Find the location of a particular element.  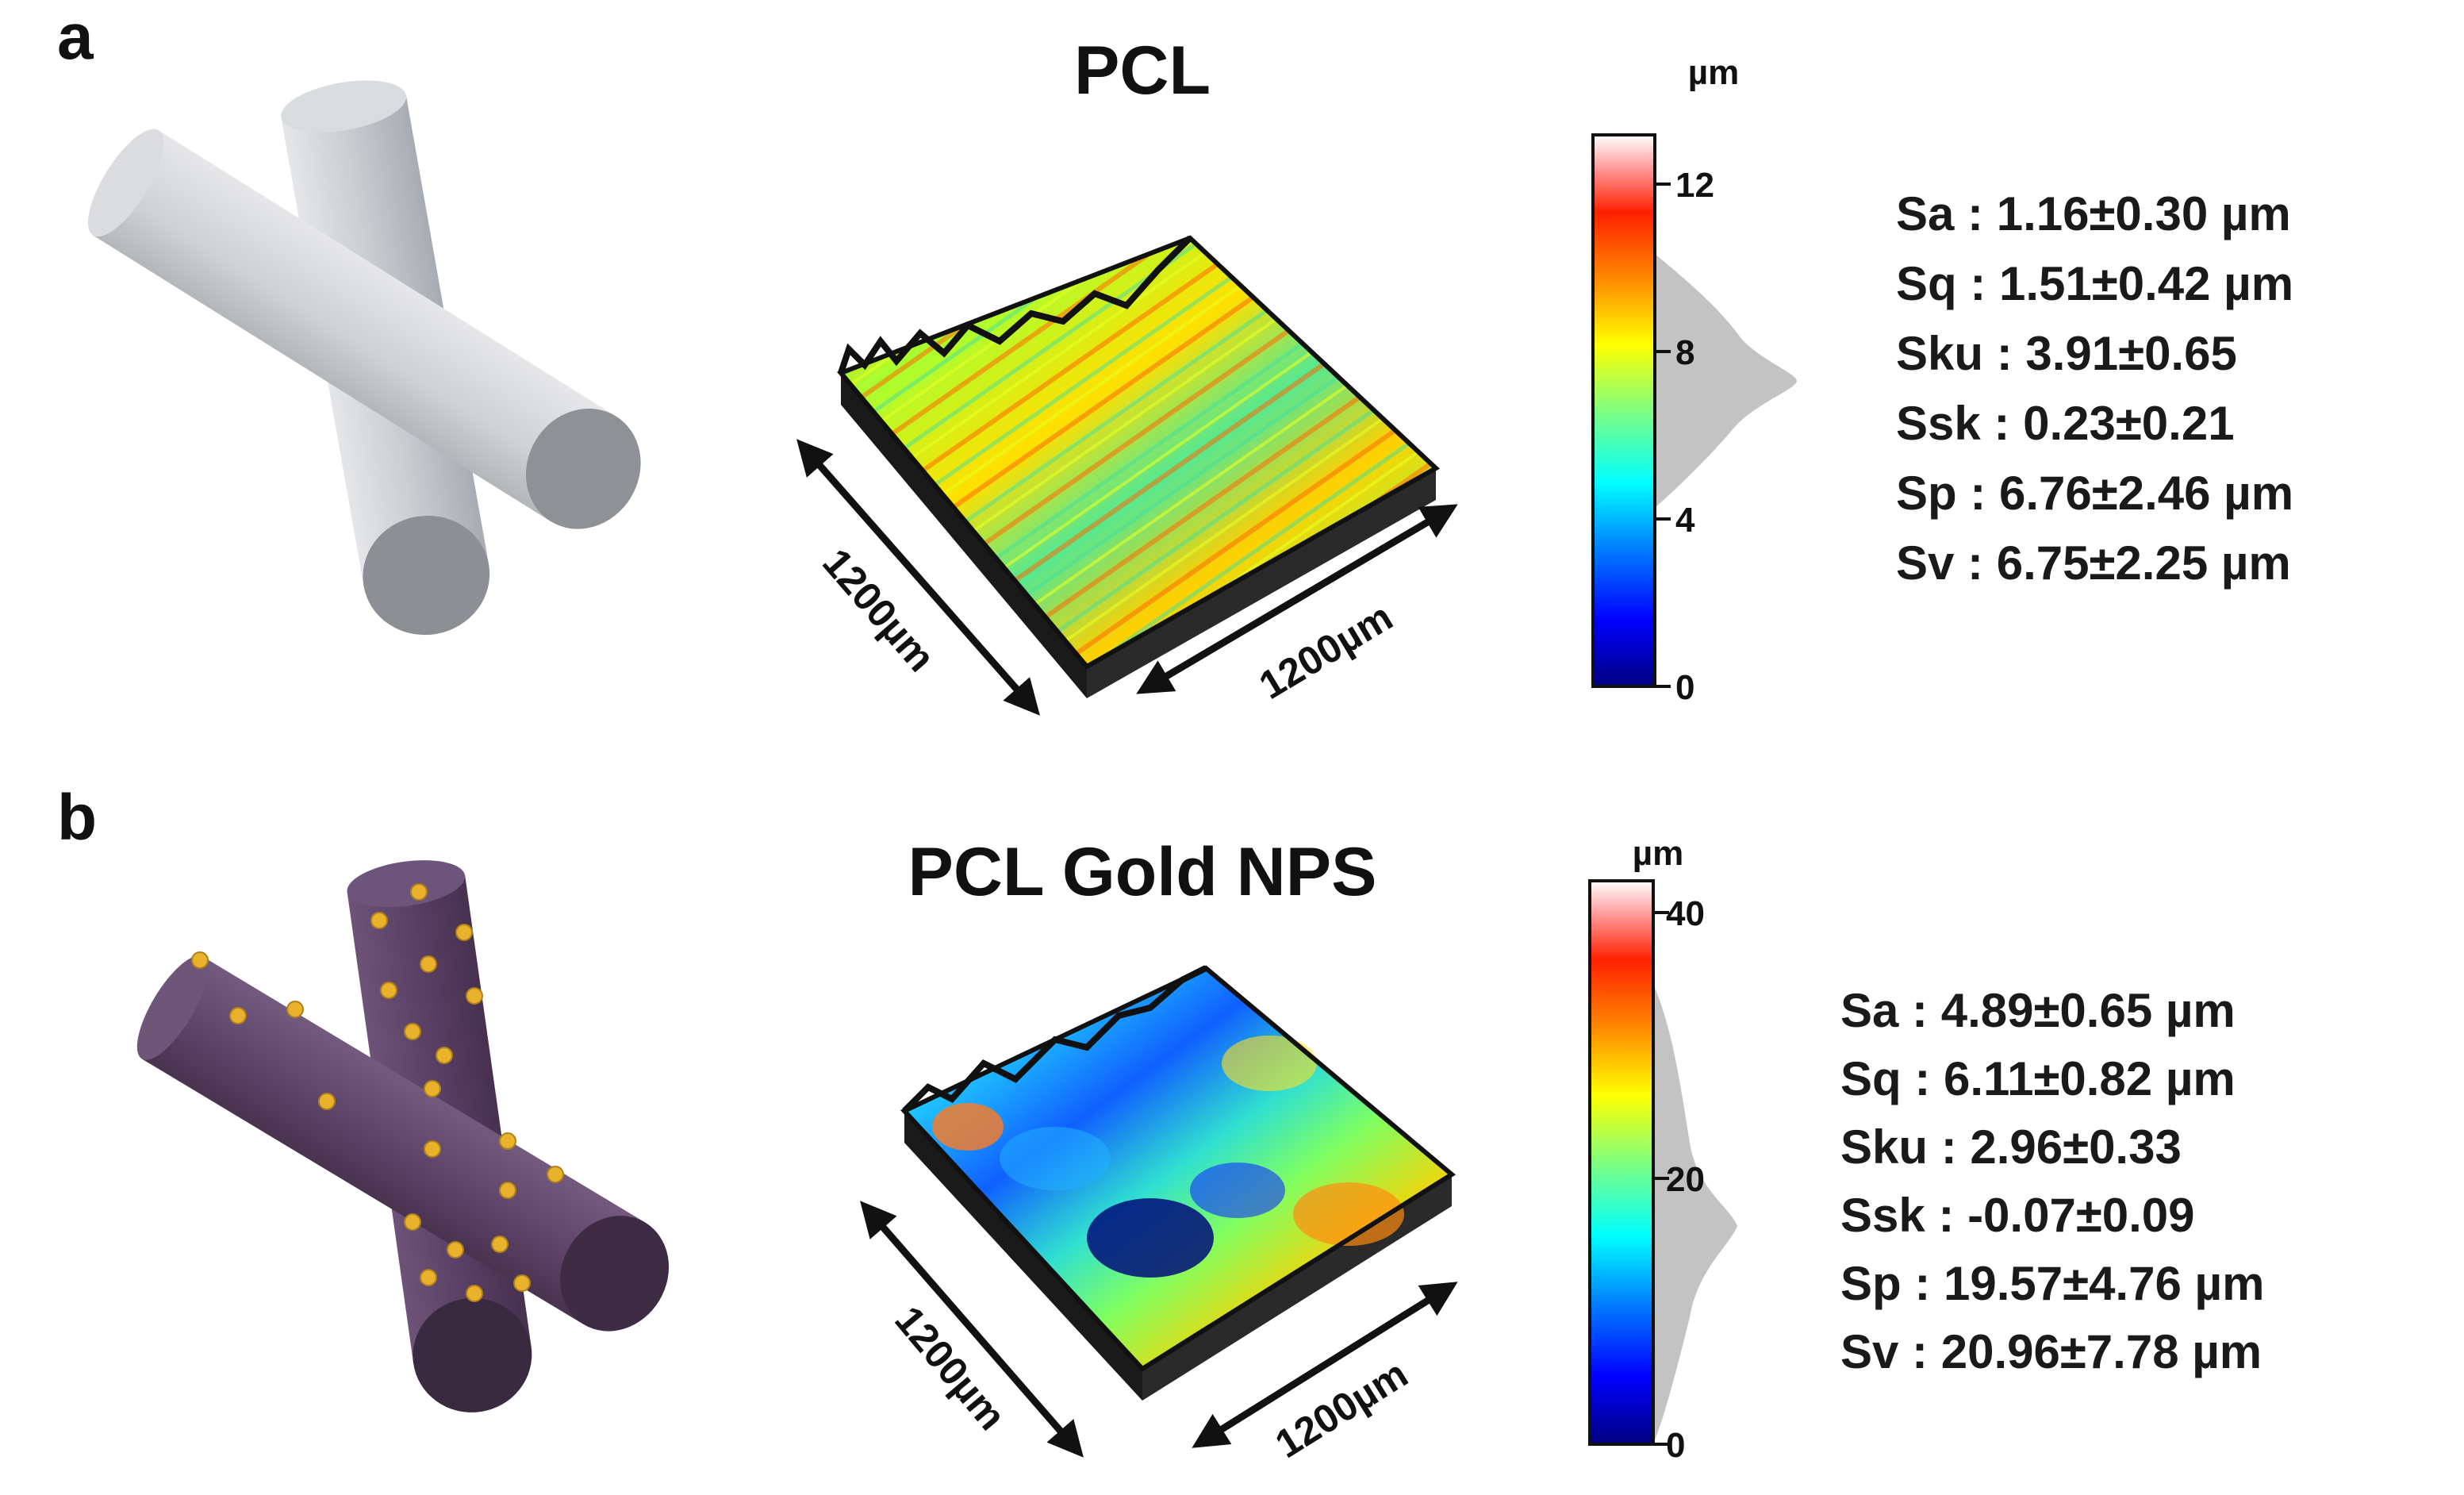

panel-b-label: b is located at coordinates (77, 818).